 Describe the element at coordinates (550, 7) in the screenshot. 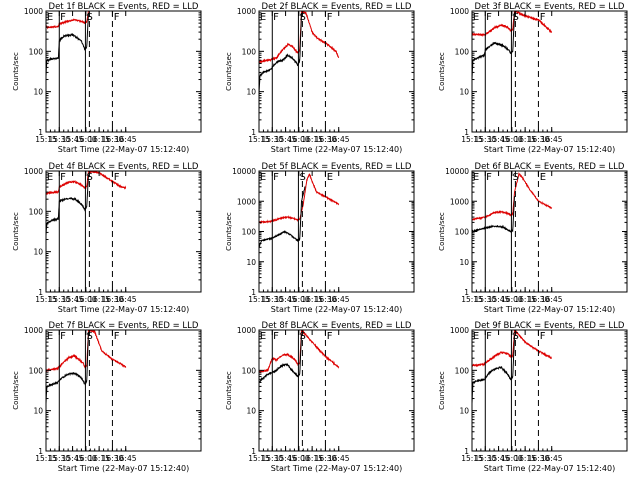

I see `panel-title: Det 3f BLACK = Events, RED = LLD` at that location.